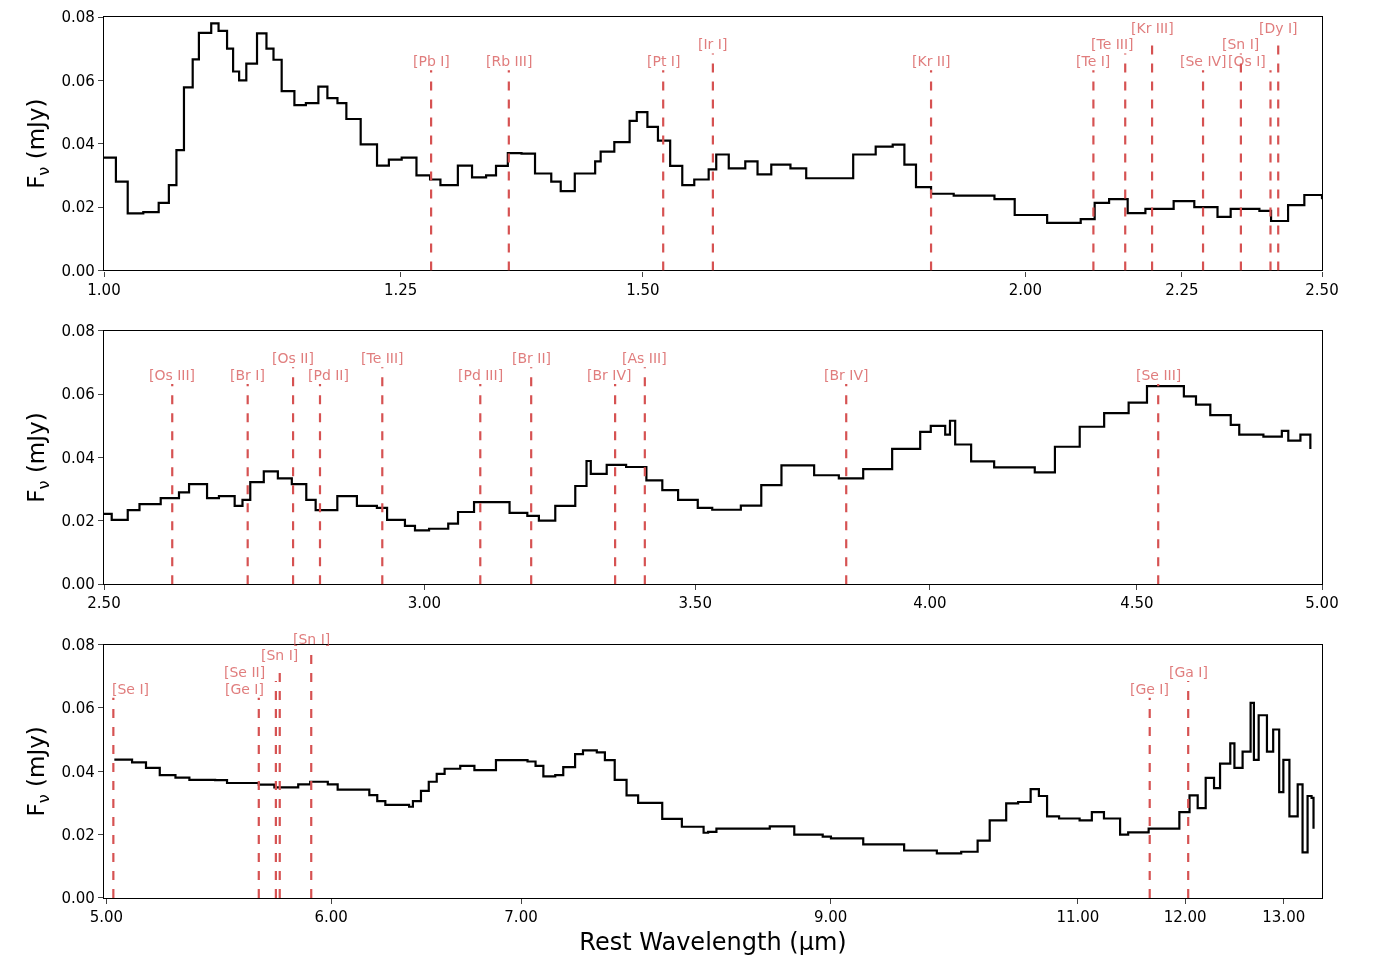 This screenshot has width=1375, height=976. I want to click on ref-line-label: [Dy I], so click(1278, 28).